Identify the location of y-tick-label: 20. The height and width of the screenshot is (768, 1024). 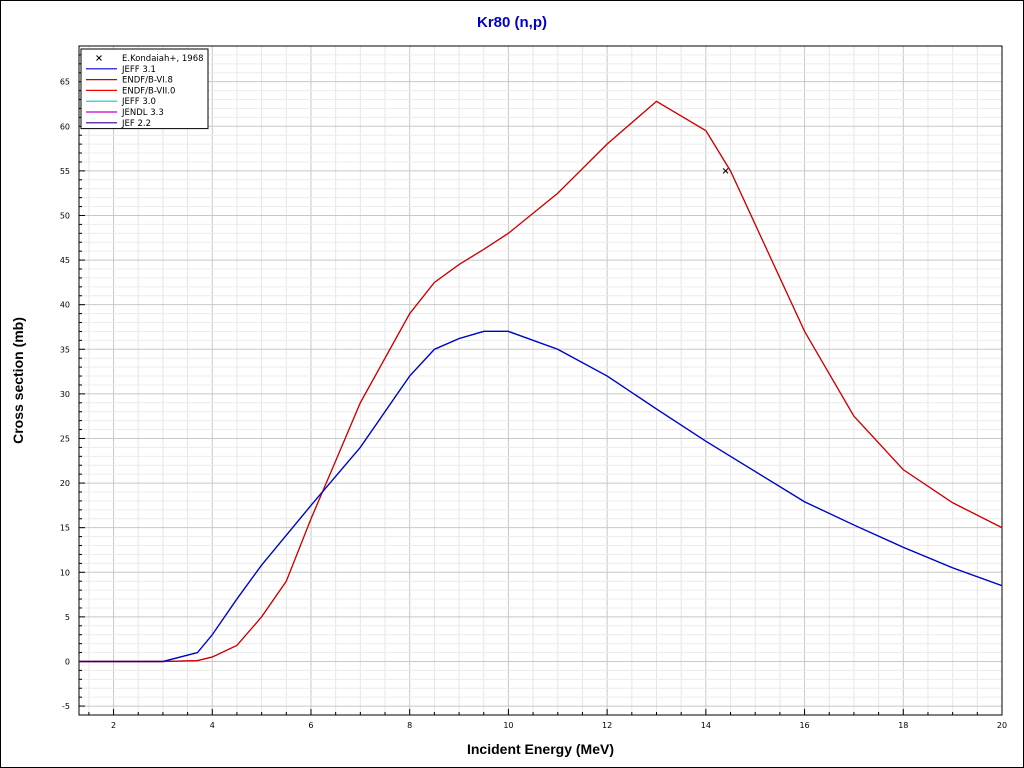
(65, 483).